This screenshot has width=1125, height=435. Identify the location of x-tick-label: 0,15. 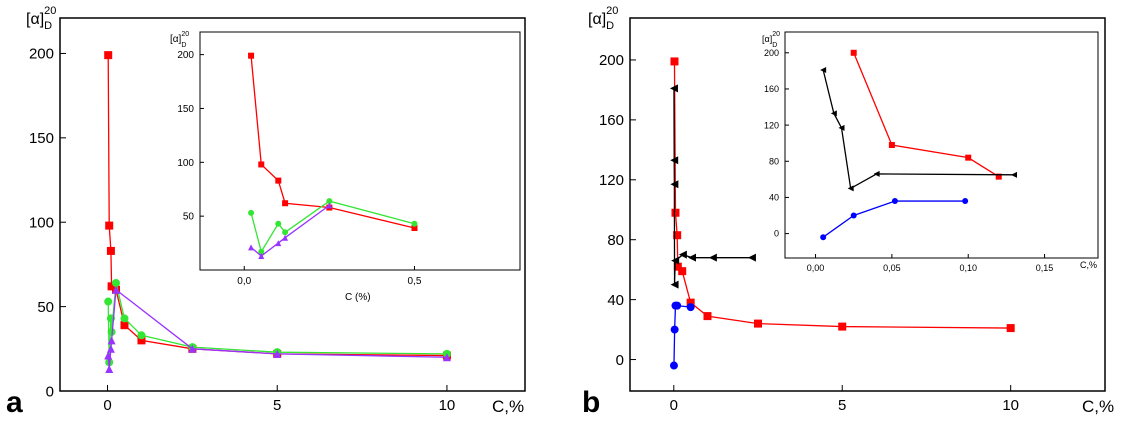
(1045, 268).